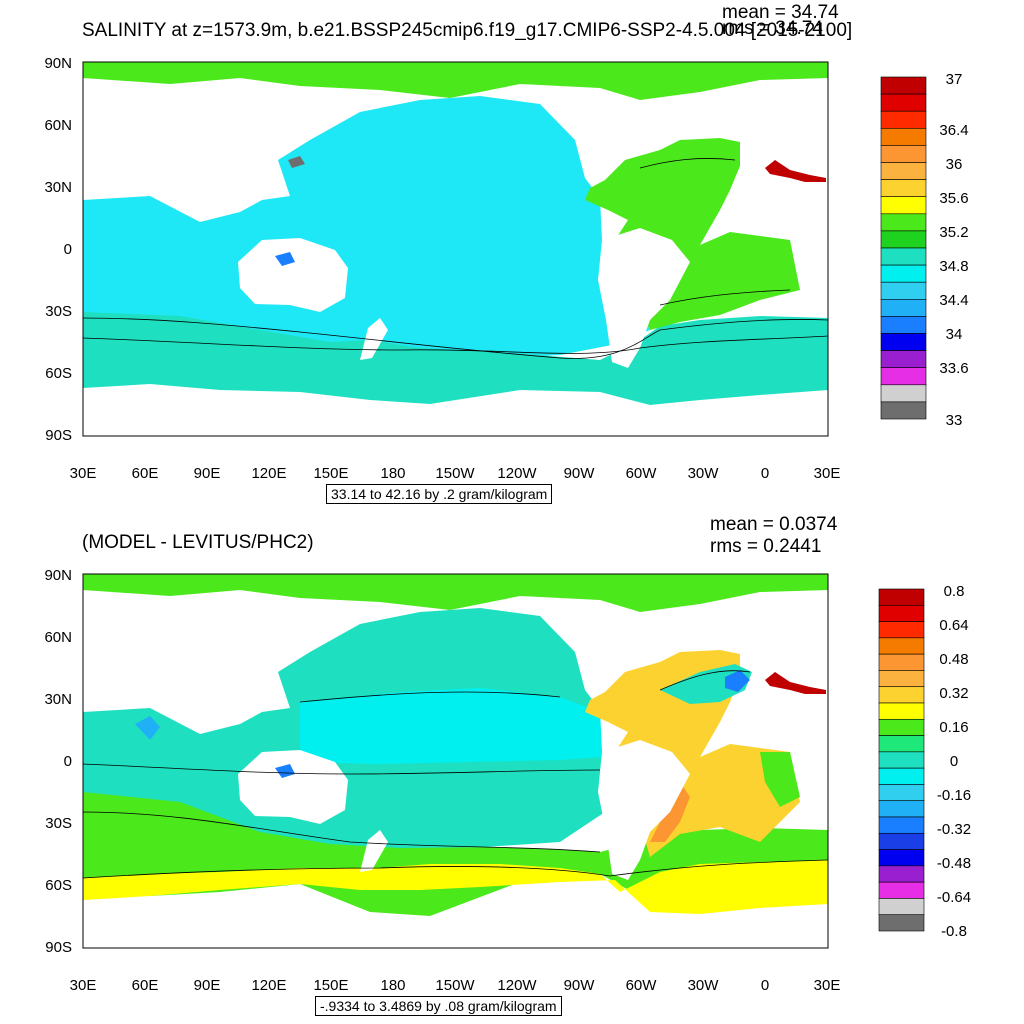  What do you see at coordinates (58, 885) in the screenshot?
I see `lat-label: 60S` at bounding box center [58, 885].